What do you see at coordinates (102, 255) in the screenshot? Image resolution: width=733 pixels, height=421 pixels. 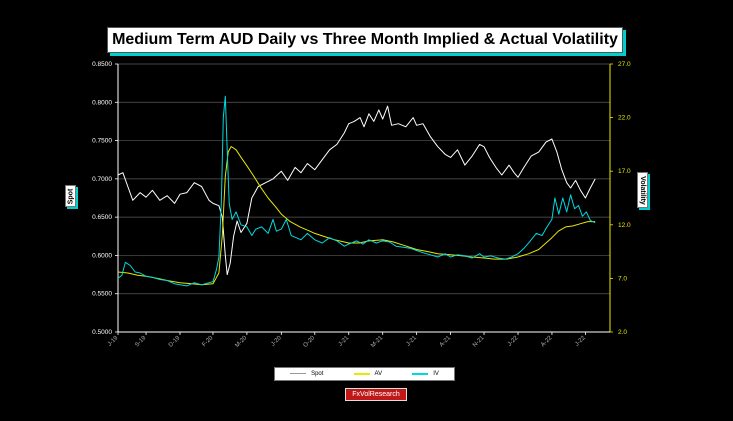 I see `y-tick-label: 0.6000` at bounding box center [102, 255].